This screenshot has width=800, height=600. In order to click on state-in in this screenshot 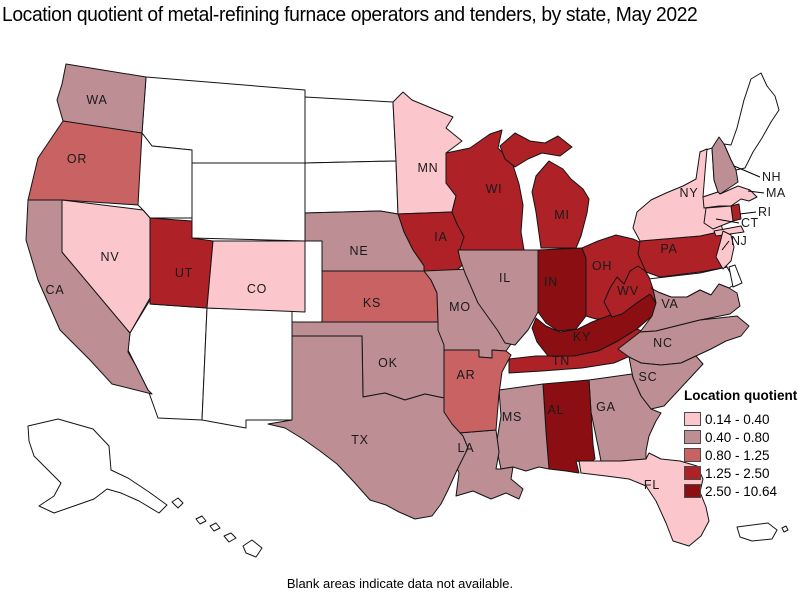, I will do `click(562, 289)`.